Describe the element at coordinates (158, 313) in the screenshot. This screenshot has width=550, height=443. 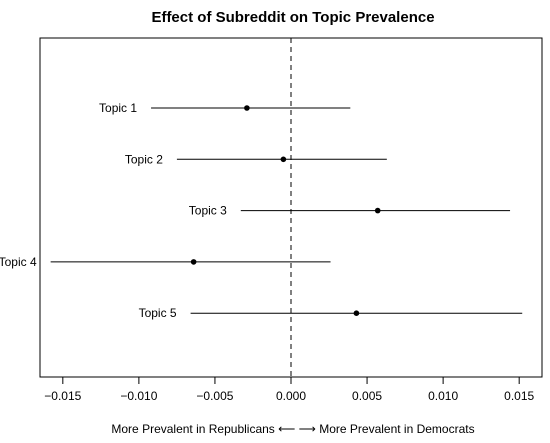
I see `topic-label: Topic 5` at that location.